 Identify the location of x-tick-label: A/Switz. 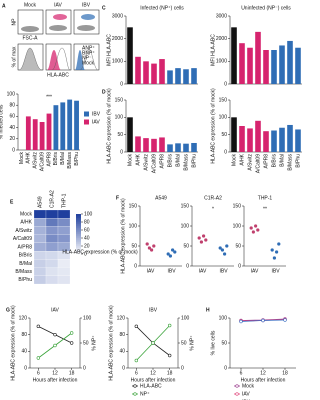
(146, 162).